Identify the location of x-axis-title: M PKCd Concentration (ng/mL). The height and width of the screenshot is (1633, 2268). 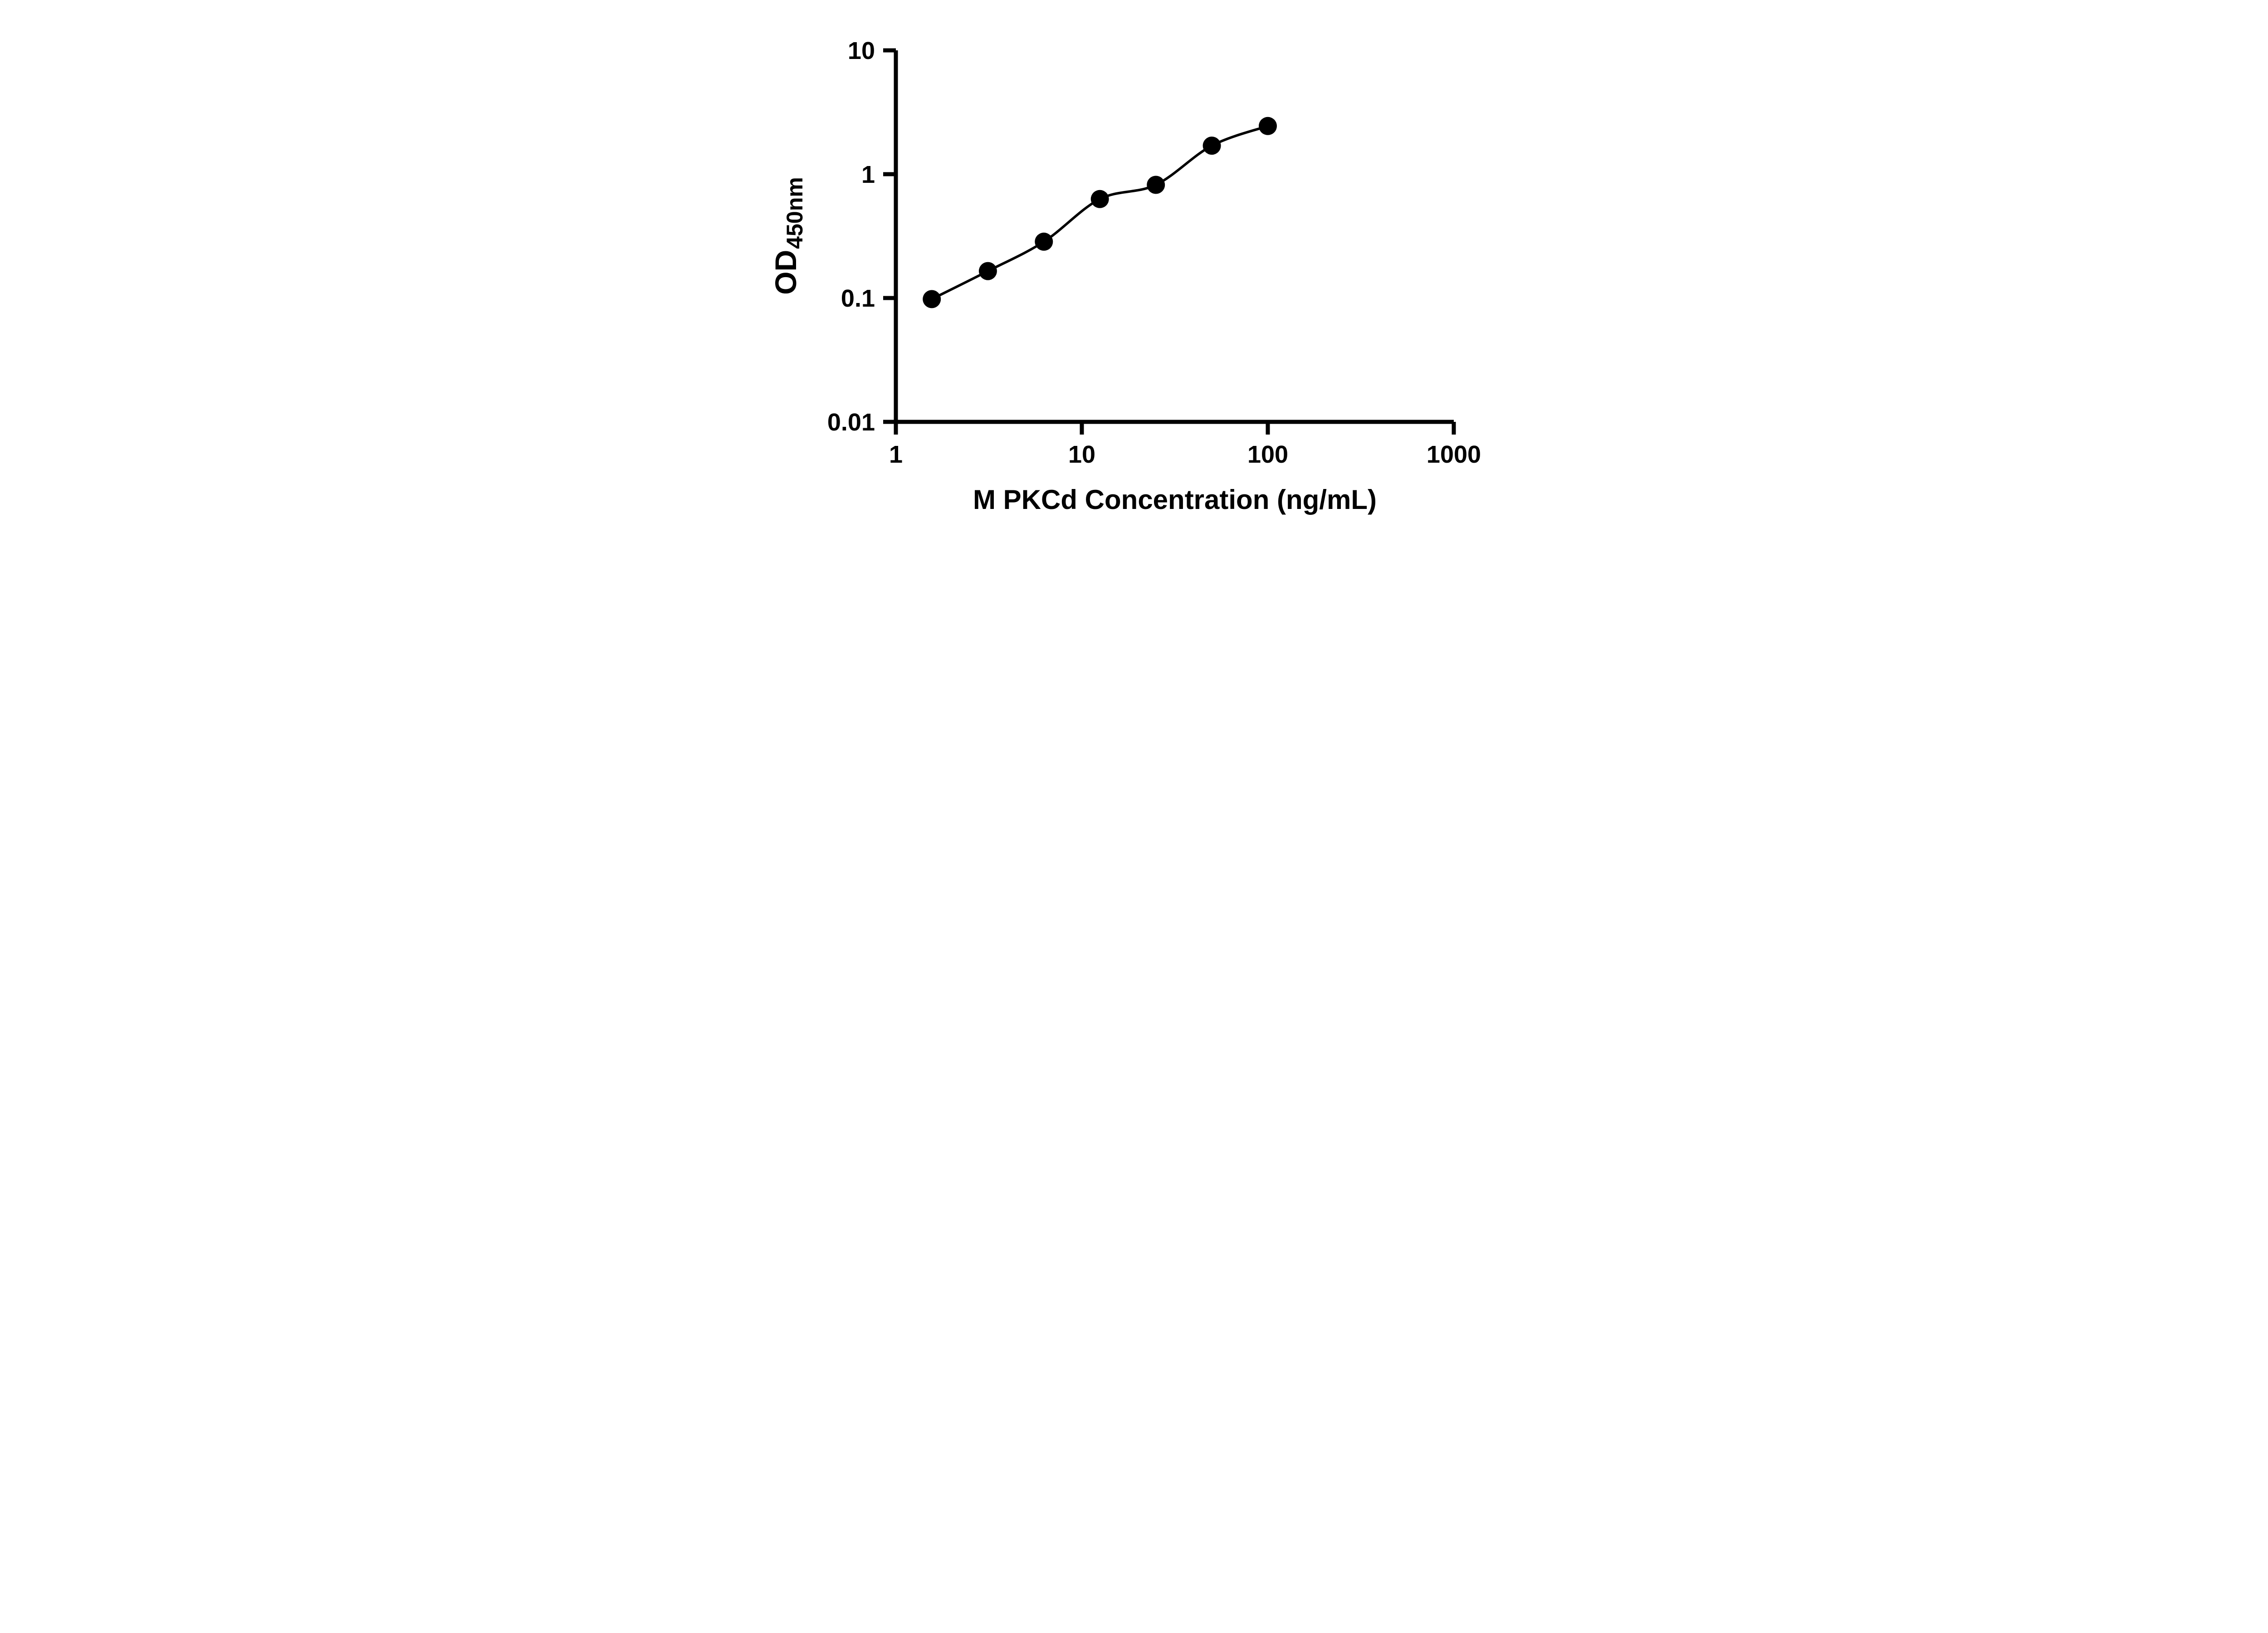
(1175, 500).